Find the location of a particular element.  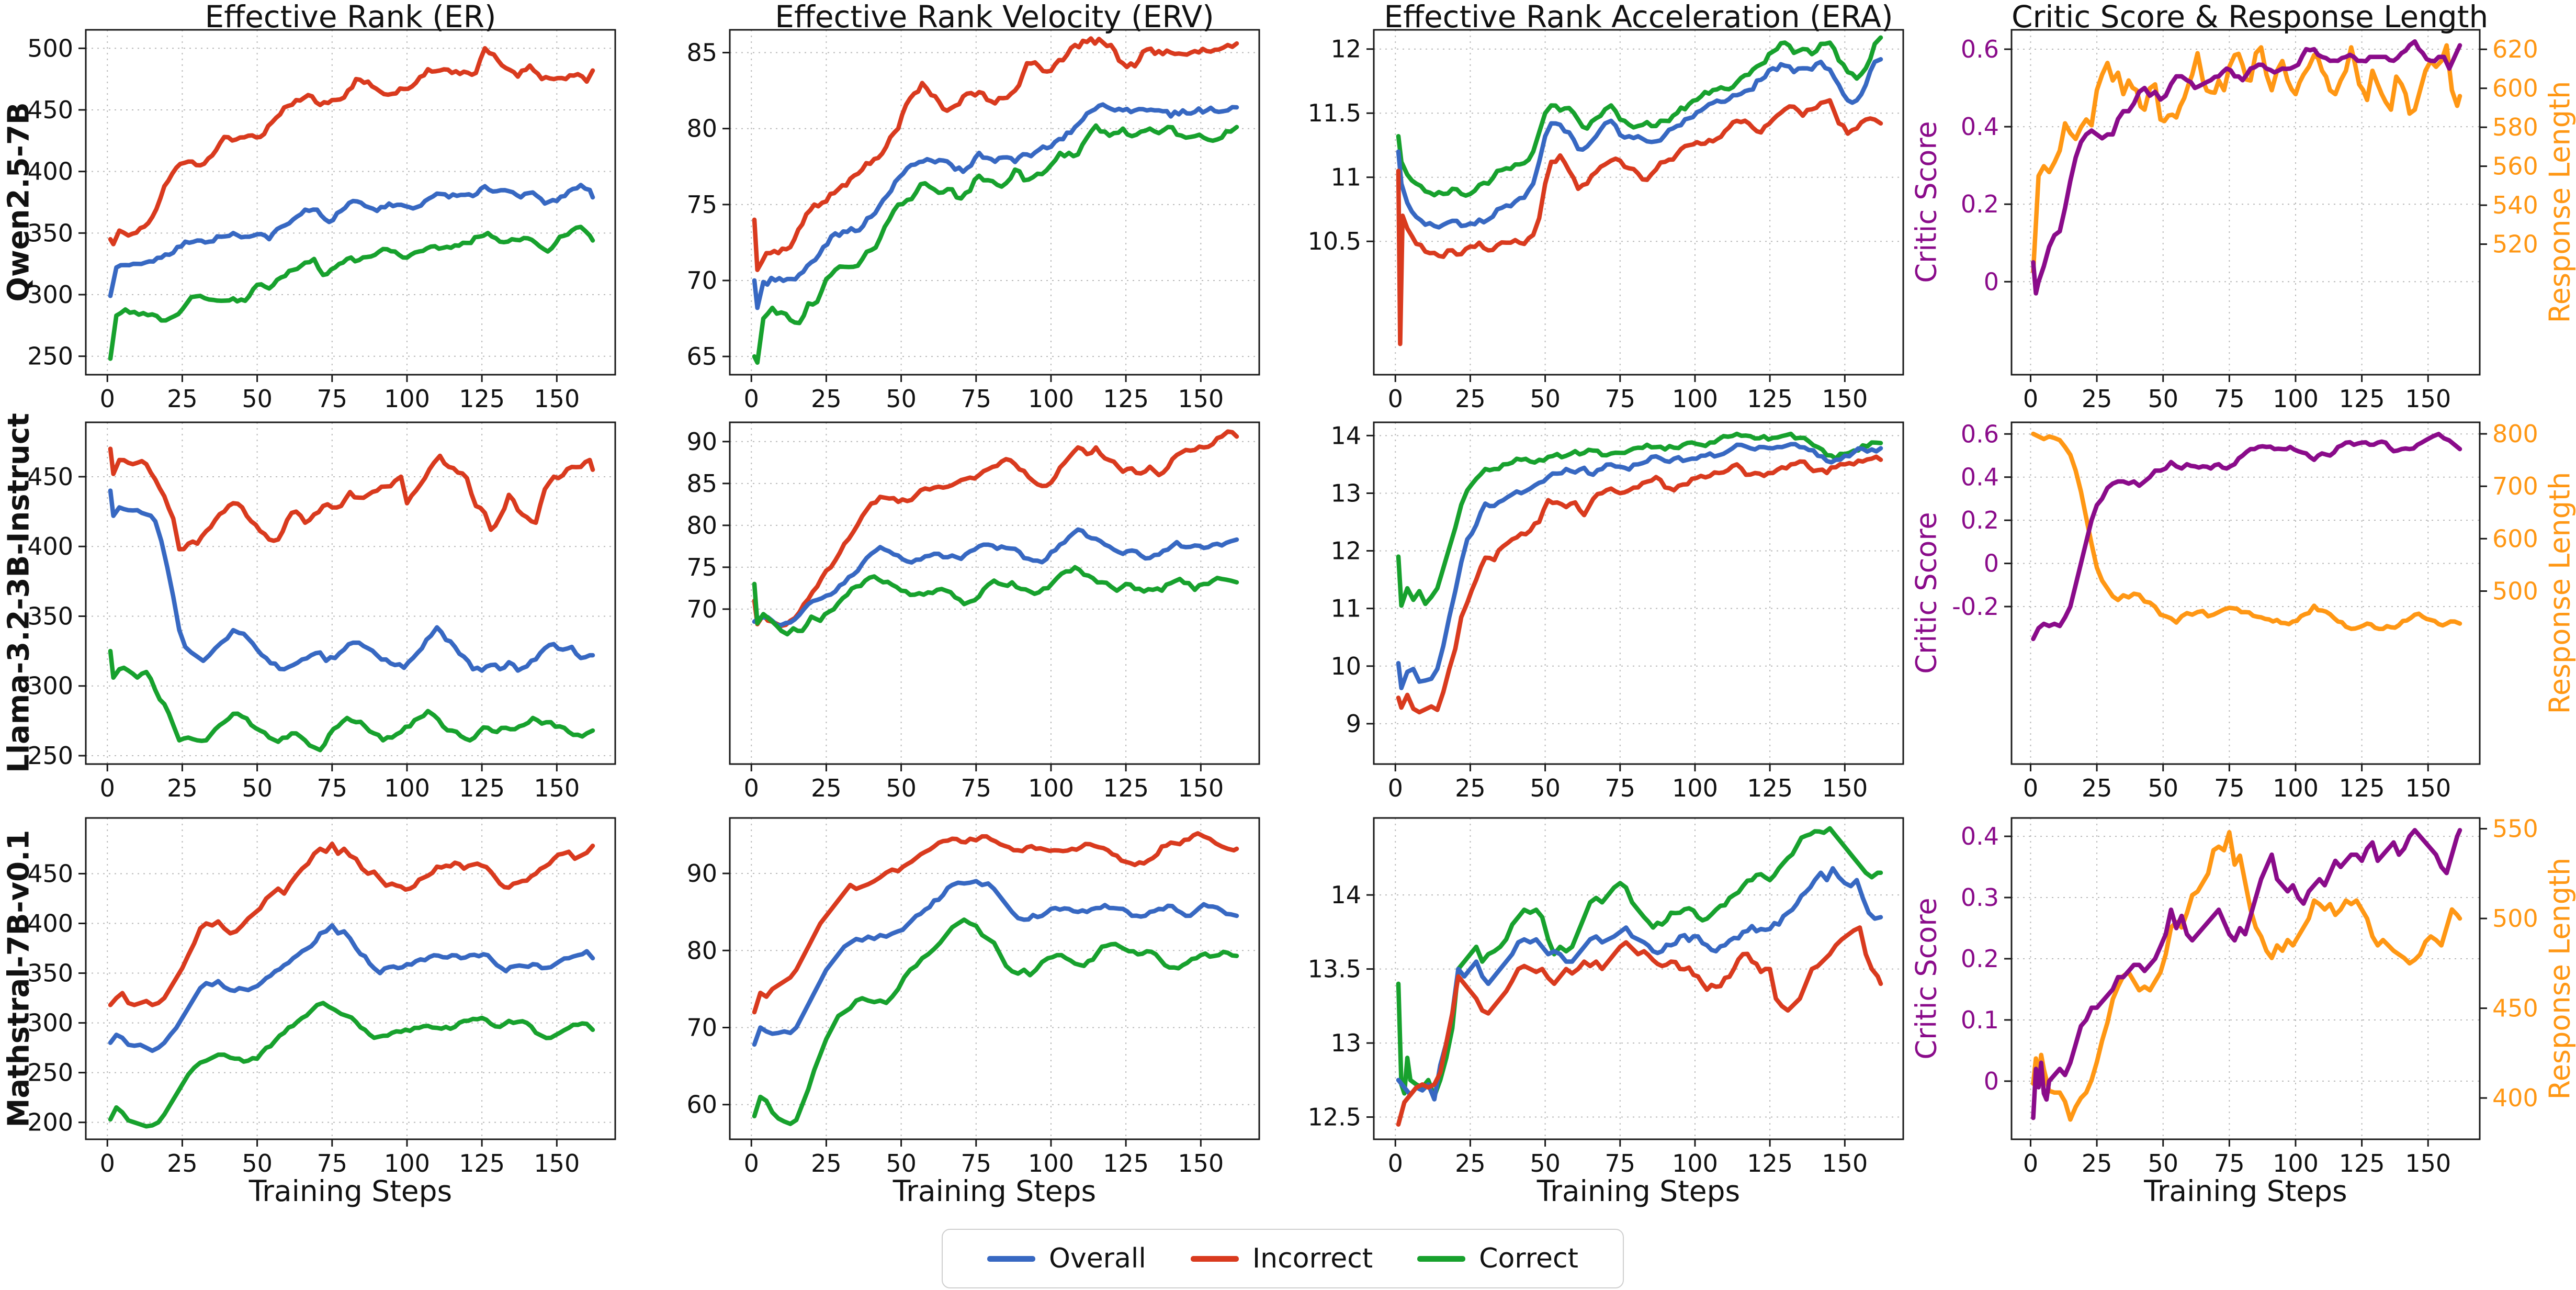

svg-text: 13.5 is located at coordinates (1335, 969).